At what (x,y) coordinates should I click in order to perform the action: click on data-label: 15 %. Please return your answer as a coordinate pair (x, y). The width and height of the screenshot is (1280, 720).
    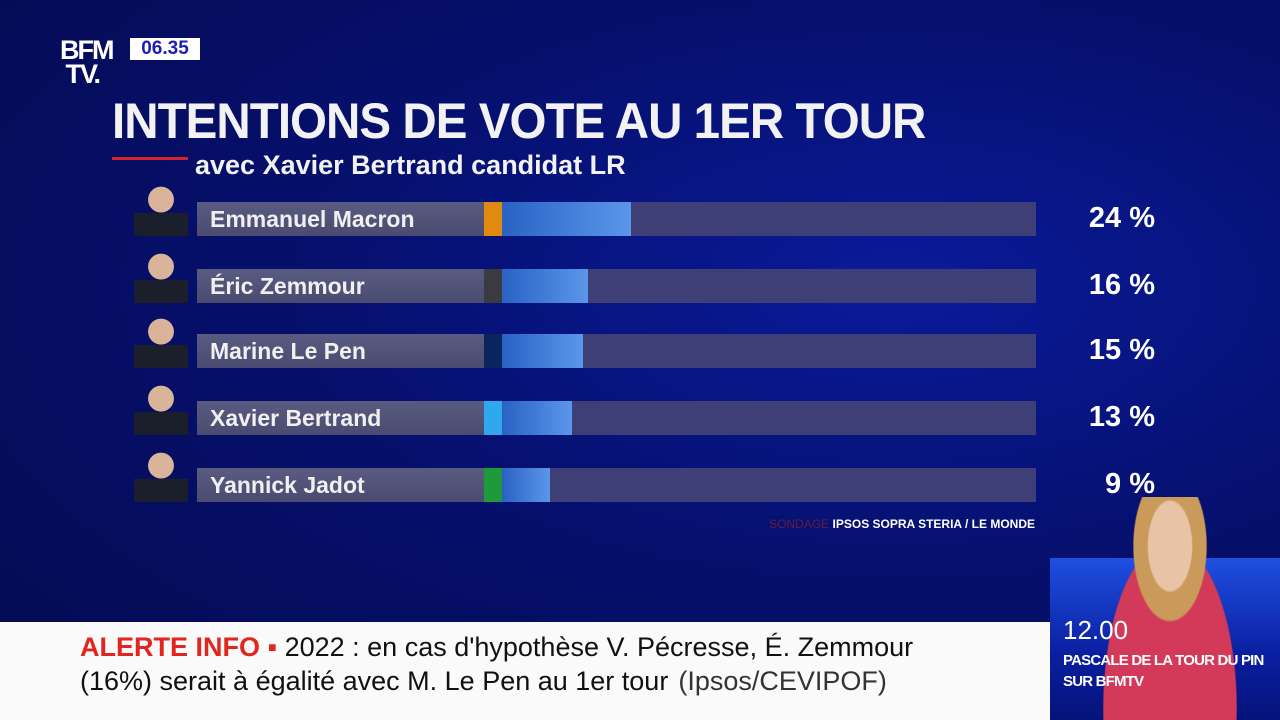
    Looking at the image, I should click on (1121, 350).